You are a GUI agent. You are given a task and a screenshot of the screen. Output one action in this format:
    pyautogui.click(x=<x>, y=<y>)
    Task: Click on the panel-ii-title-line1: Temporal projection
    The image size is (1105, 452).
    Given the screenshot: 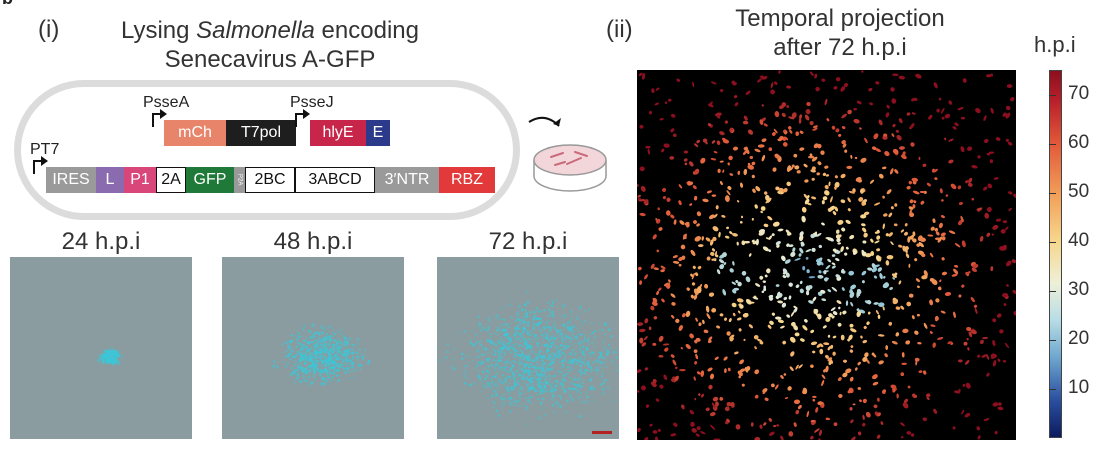 What is the action you would take?
    pyautogui.click(x=840, y=18)
    